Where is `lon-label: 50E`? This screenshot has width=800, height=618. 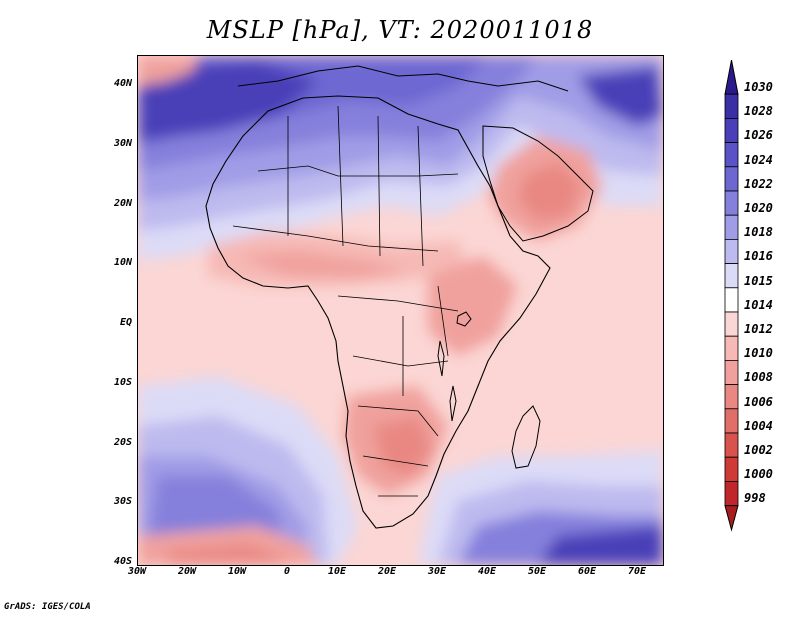
lon-label: 50E is located at coordinates (537, 571).